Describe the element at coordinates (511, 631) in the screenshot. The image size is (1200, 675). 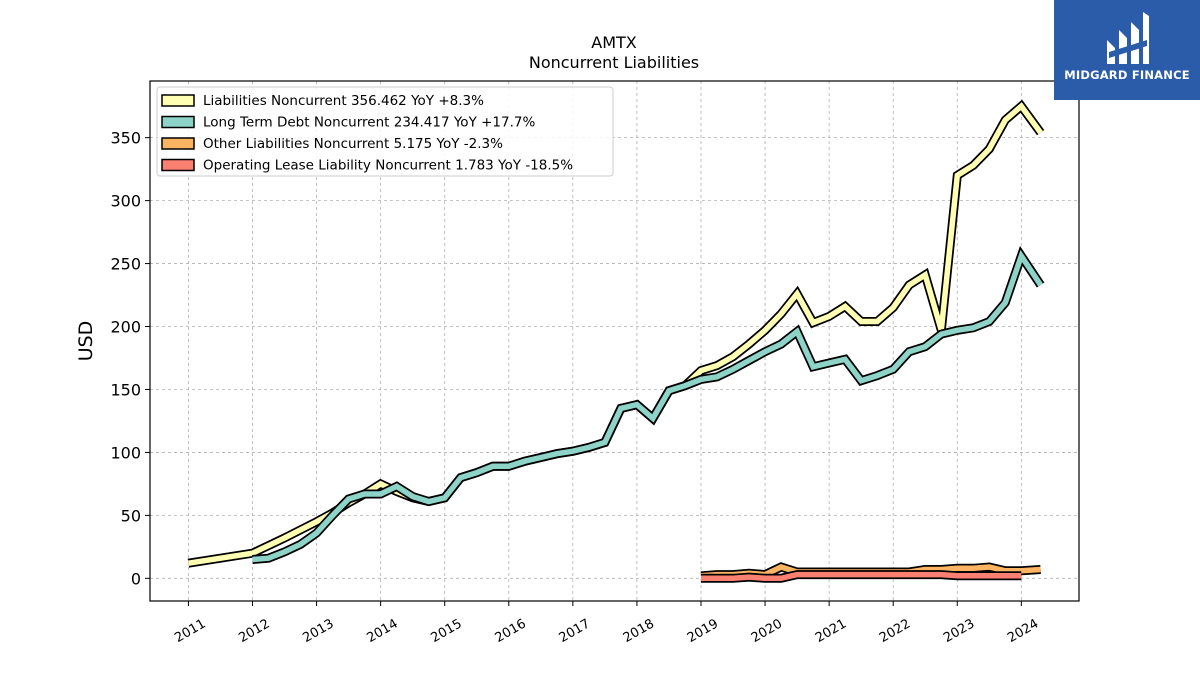
I see `x-tick-label: 2016` at that location.